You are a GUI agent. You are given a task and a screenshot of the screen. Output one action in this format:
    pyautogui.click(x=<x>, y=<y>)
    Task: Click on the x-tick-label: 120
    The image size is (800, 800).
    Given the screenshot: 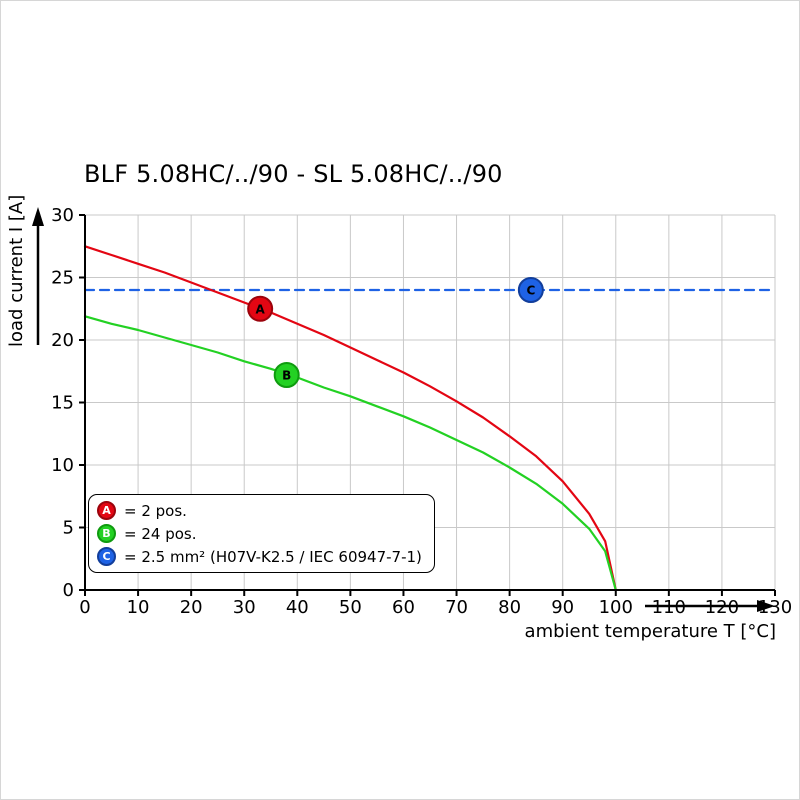 What is the action you would take?
    pyautogui.click(x=722, y=607)
    